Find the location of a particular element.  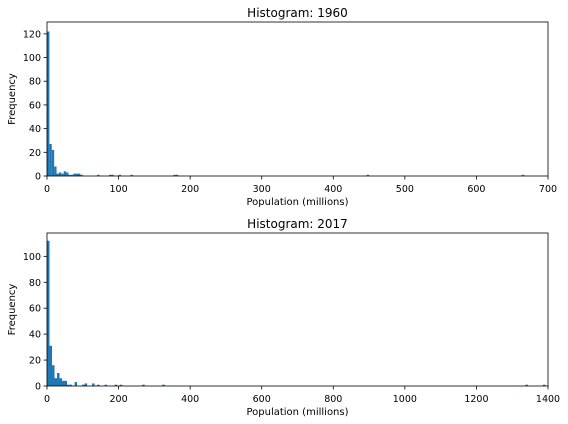

y-tick-label: 120 is located at coordinates (32, 34).